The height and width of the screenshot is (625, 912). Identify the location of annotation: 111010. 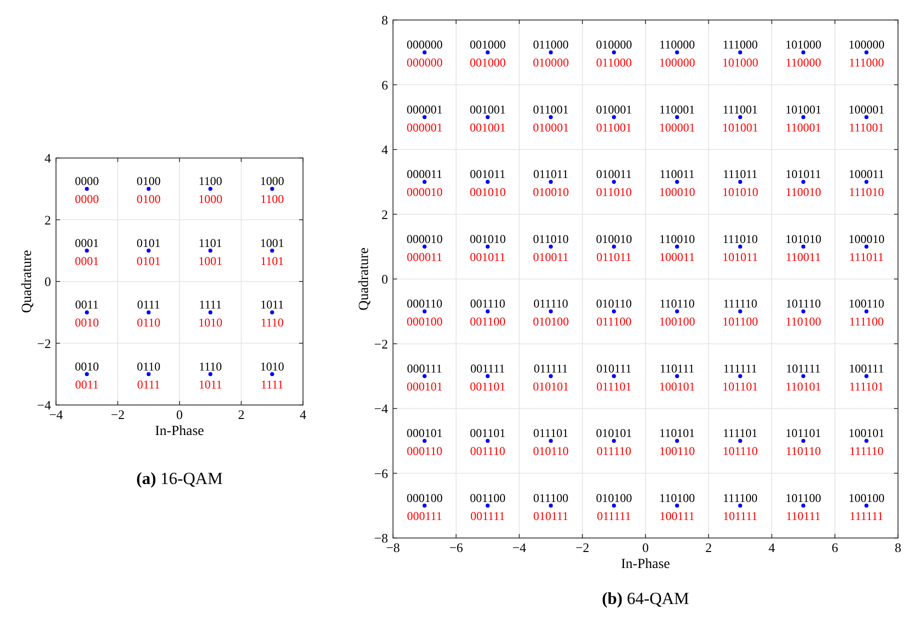
(866, 192).